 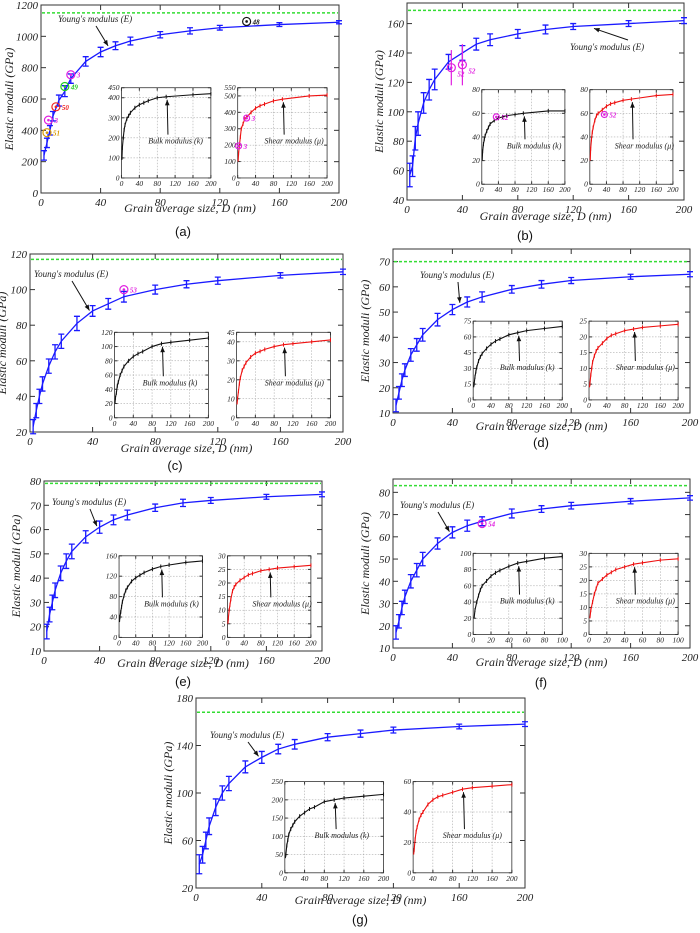 What do you see at coordinates (256, 22) in the screenshot?
I see `reference-label: 48` at bounding box center [256, 22].